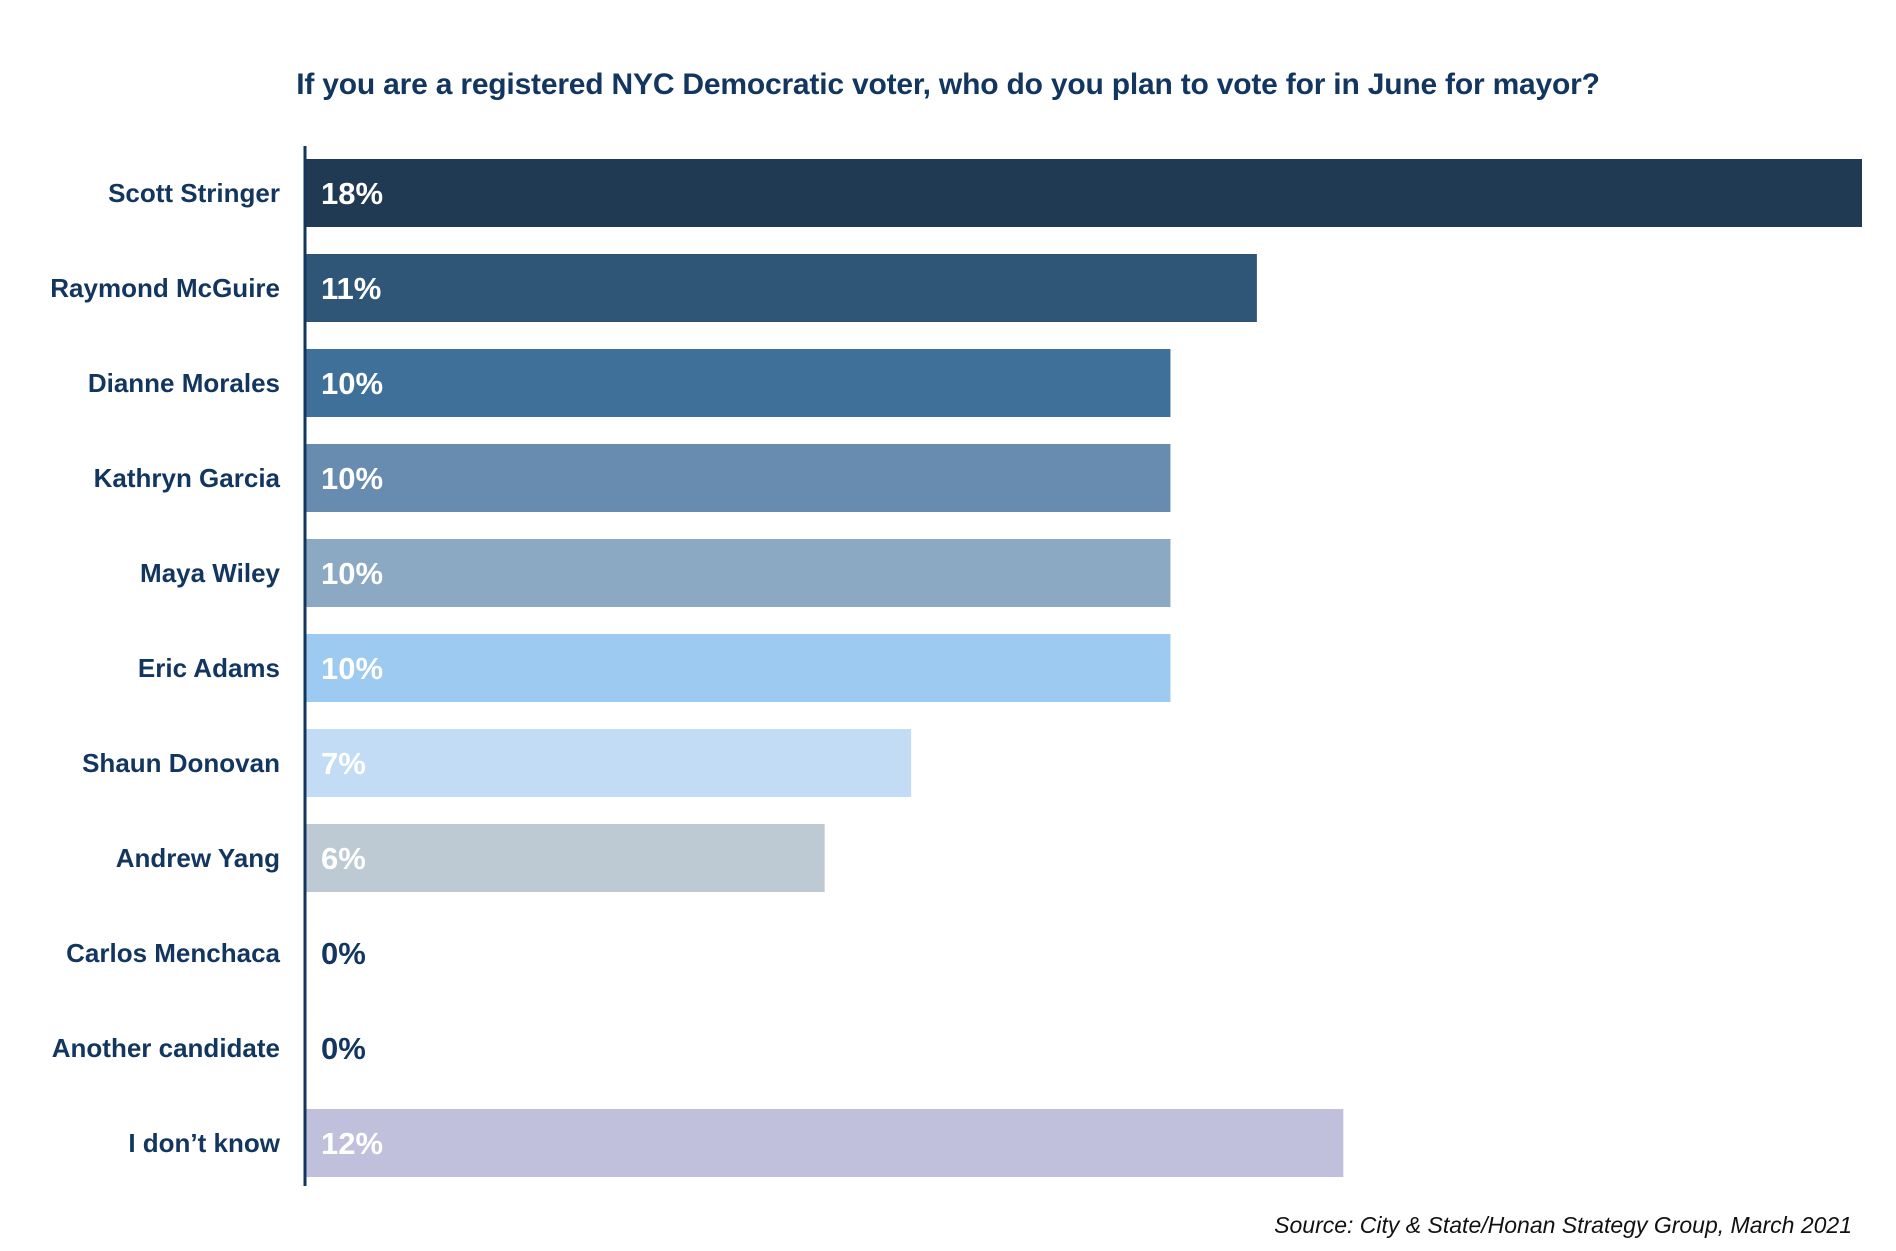  What do you see at coordinates (165, 288) in the screenshot?
I see `category-label: Raymond McGuire` at bounding box center [165, 288].